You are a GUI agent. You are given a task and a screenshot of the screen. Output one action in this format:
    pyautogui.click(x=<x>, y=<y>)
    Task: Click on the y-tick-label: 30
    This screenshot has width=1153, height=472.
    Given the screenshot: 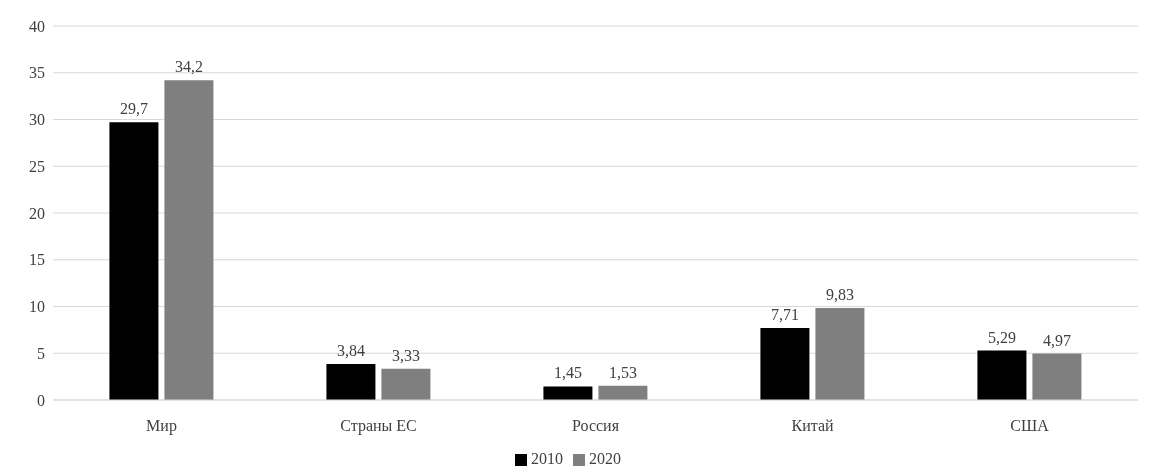 What is the action you would take?
    pyautogui.click(x=37, y=120)
    